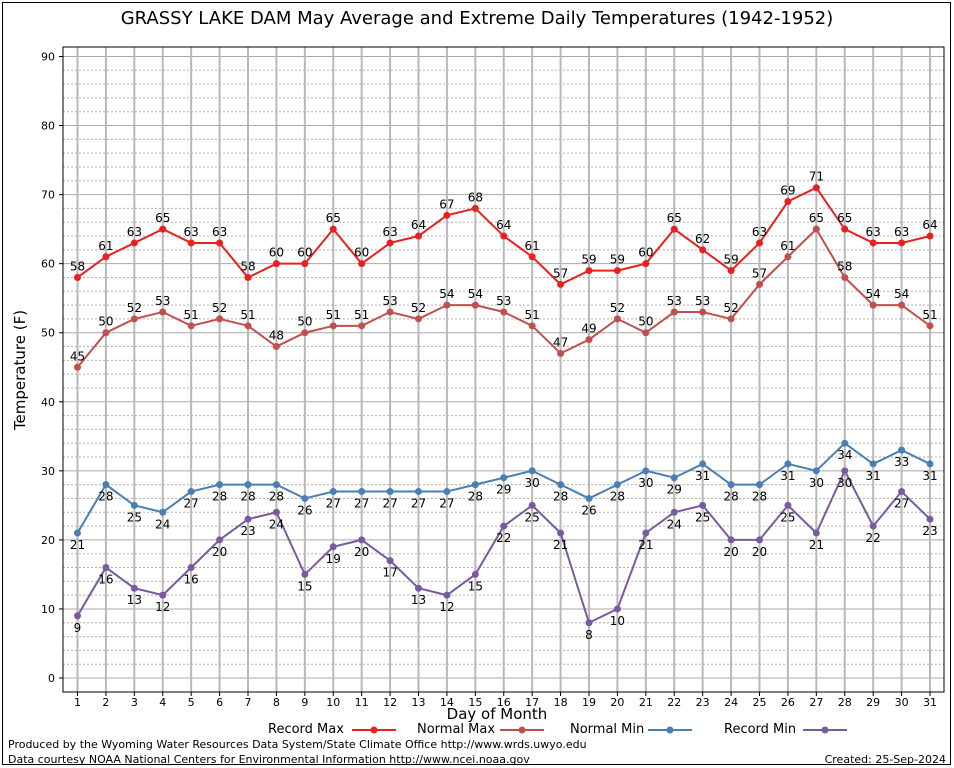 The height and width of the screenshot is (768, 954). What do you see at coordinates (885, 759) in the screenshot?
I see `footer-created-date: Created: 25-Sep-2024` at bounding box center [885, 759].